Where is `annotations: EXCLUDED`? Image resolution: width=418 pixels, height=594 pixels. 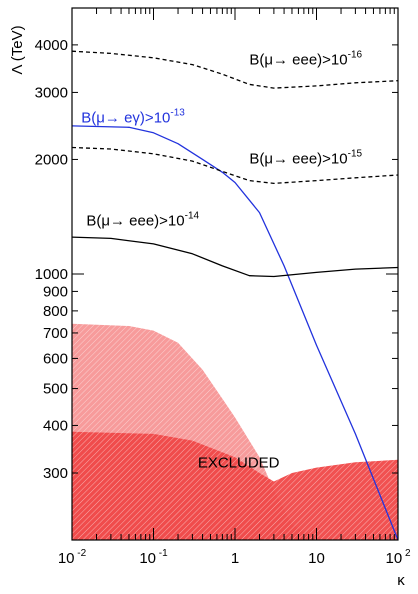
annotations: EXCLUDED is located at coordinates (239, 463).